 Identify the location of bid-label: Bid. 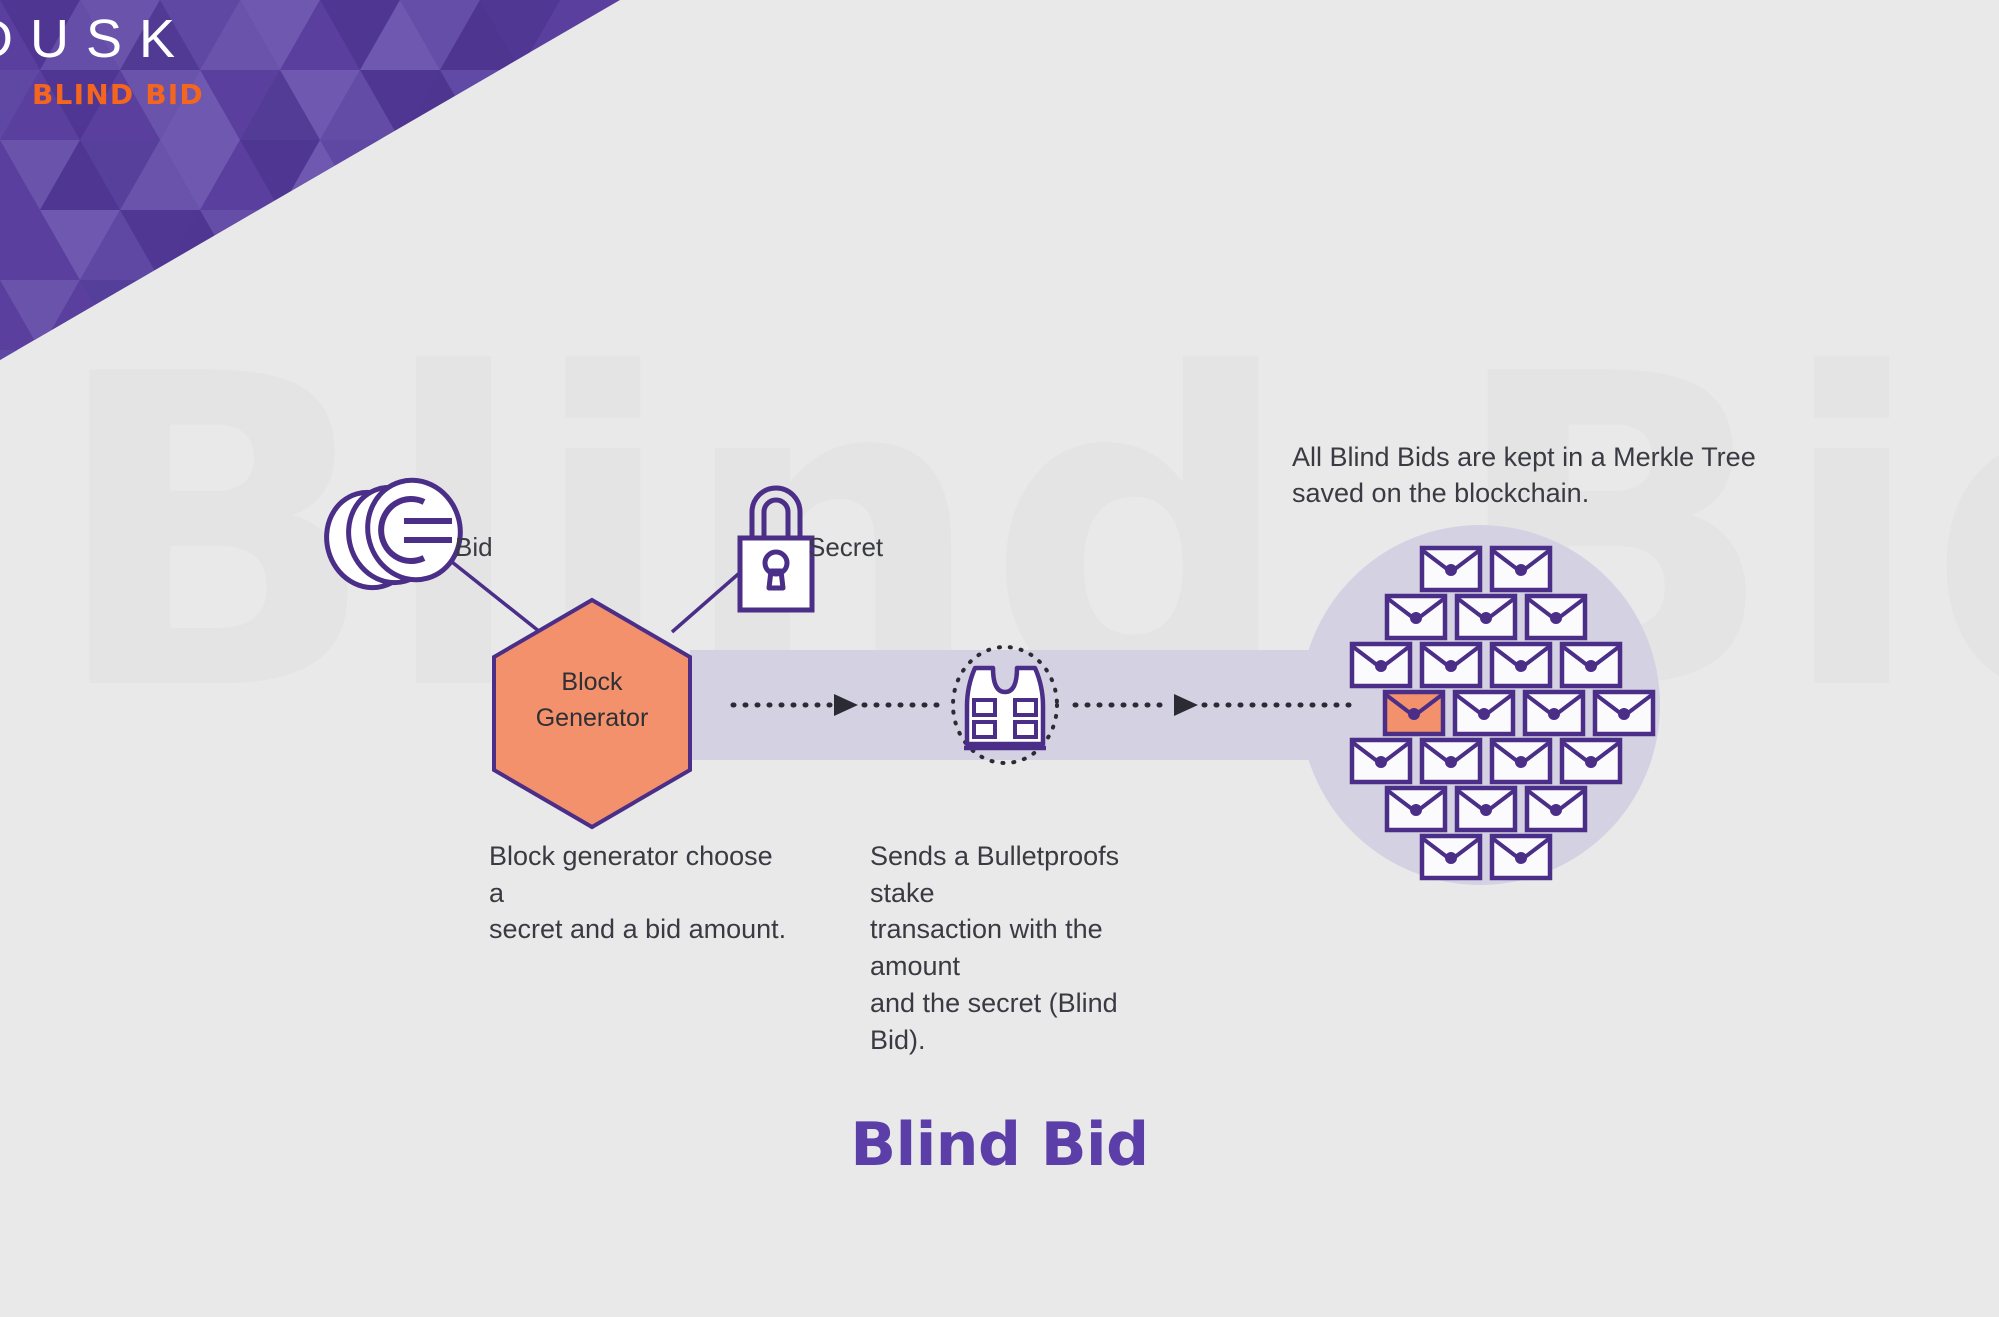
(474, 547).